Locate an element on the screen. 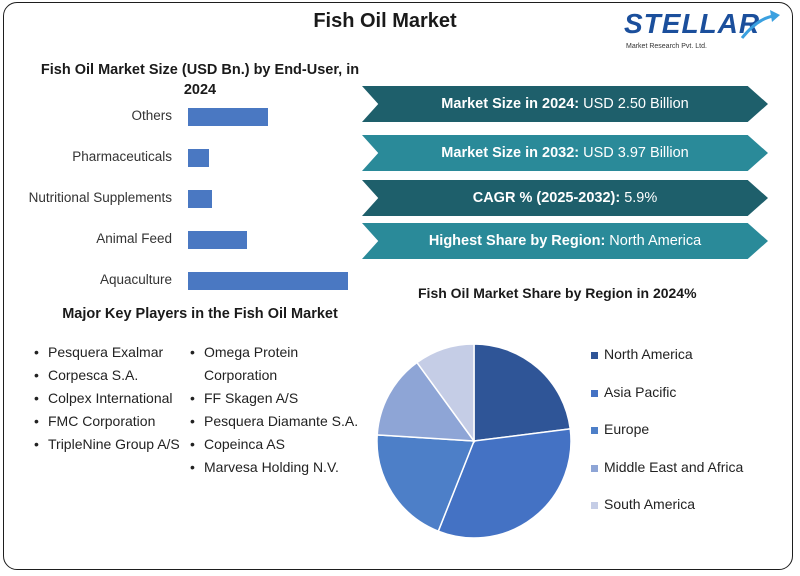  player-item: Pesquera Exalmar is located at coordinates (109, 352).